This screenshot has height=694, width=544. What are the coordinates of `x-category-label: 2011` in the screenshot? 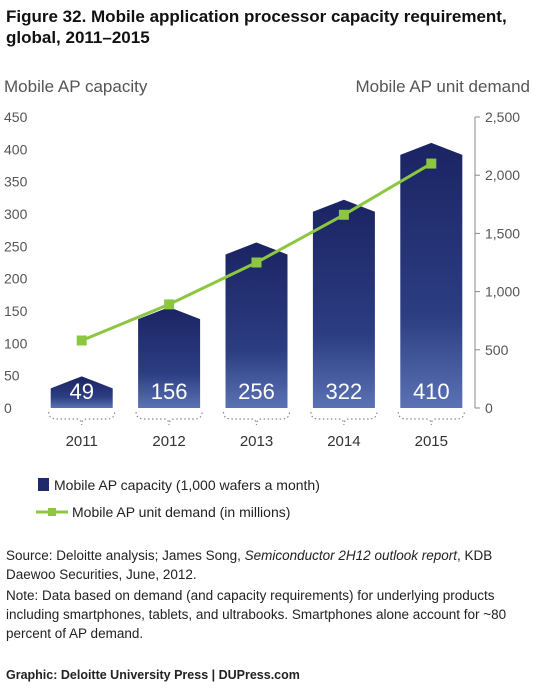 It's located at (82, 441).